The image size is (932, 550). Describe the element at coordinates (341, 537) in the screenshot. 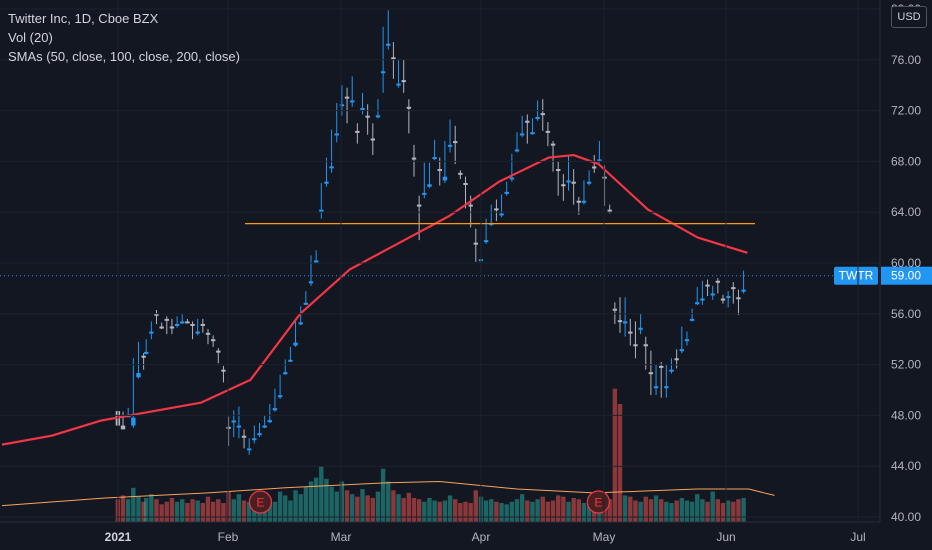

I see `x-tick-label: Mar` at that location.